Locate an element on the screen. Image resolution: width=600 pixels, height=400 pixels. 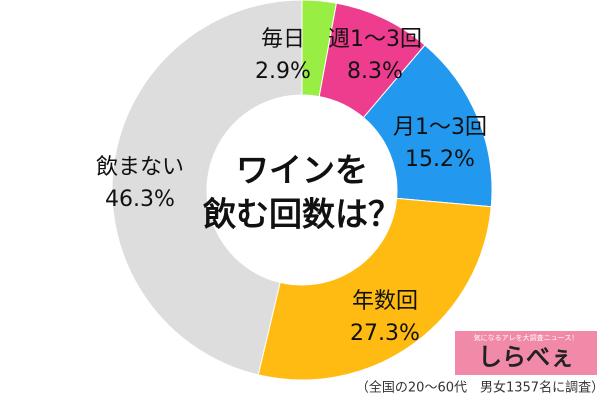
slice-label: 月1〜3回 is located at coordinates (440, 127).